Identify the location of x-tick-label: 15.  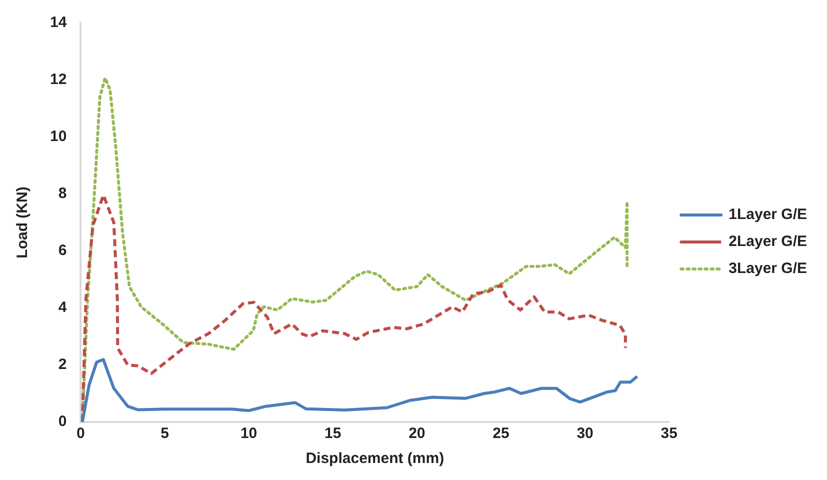
(333, 433).